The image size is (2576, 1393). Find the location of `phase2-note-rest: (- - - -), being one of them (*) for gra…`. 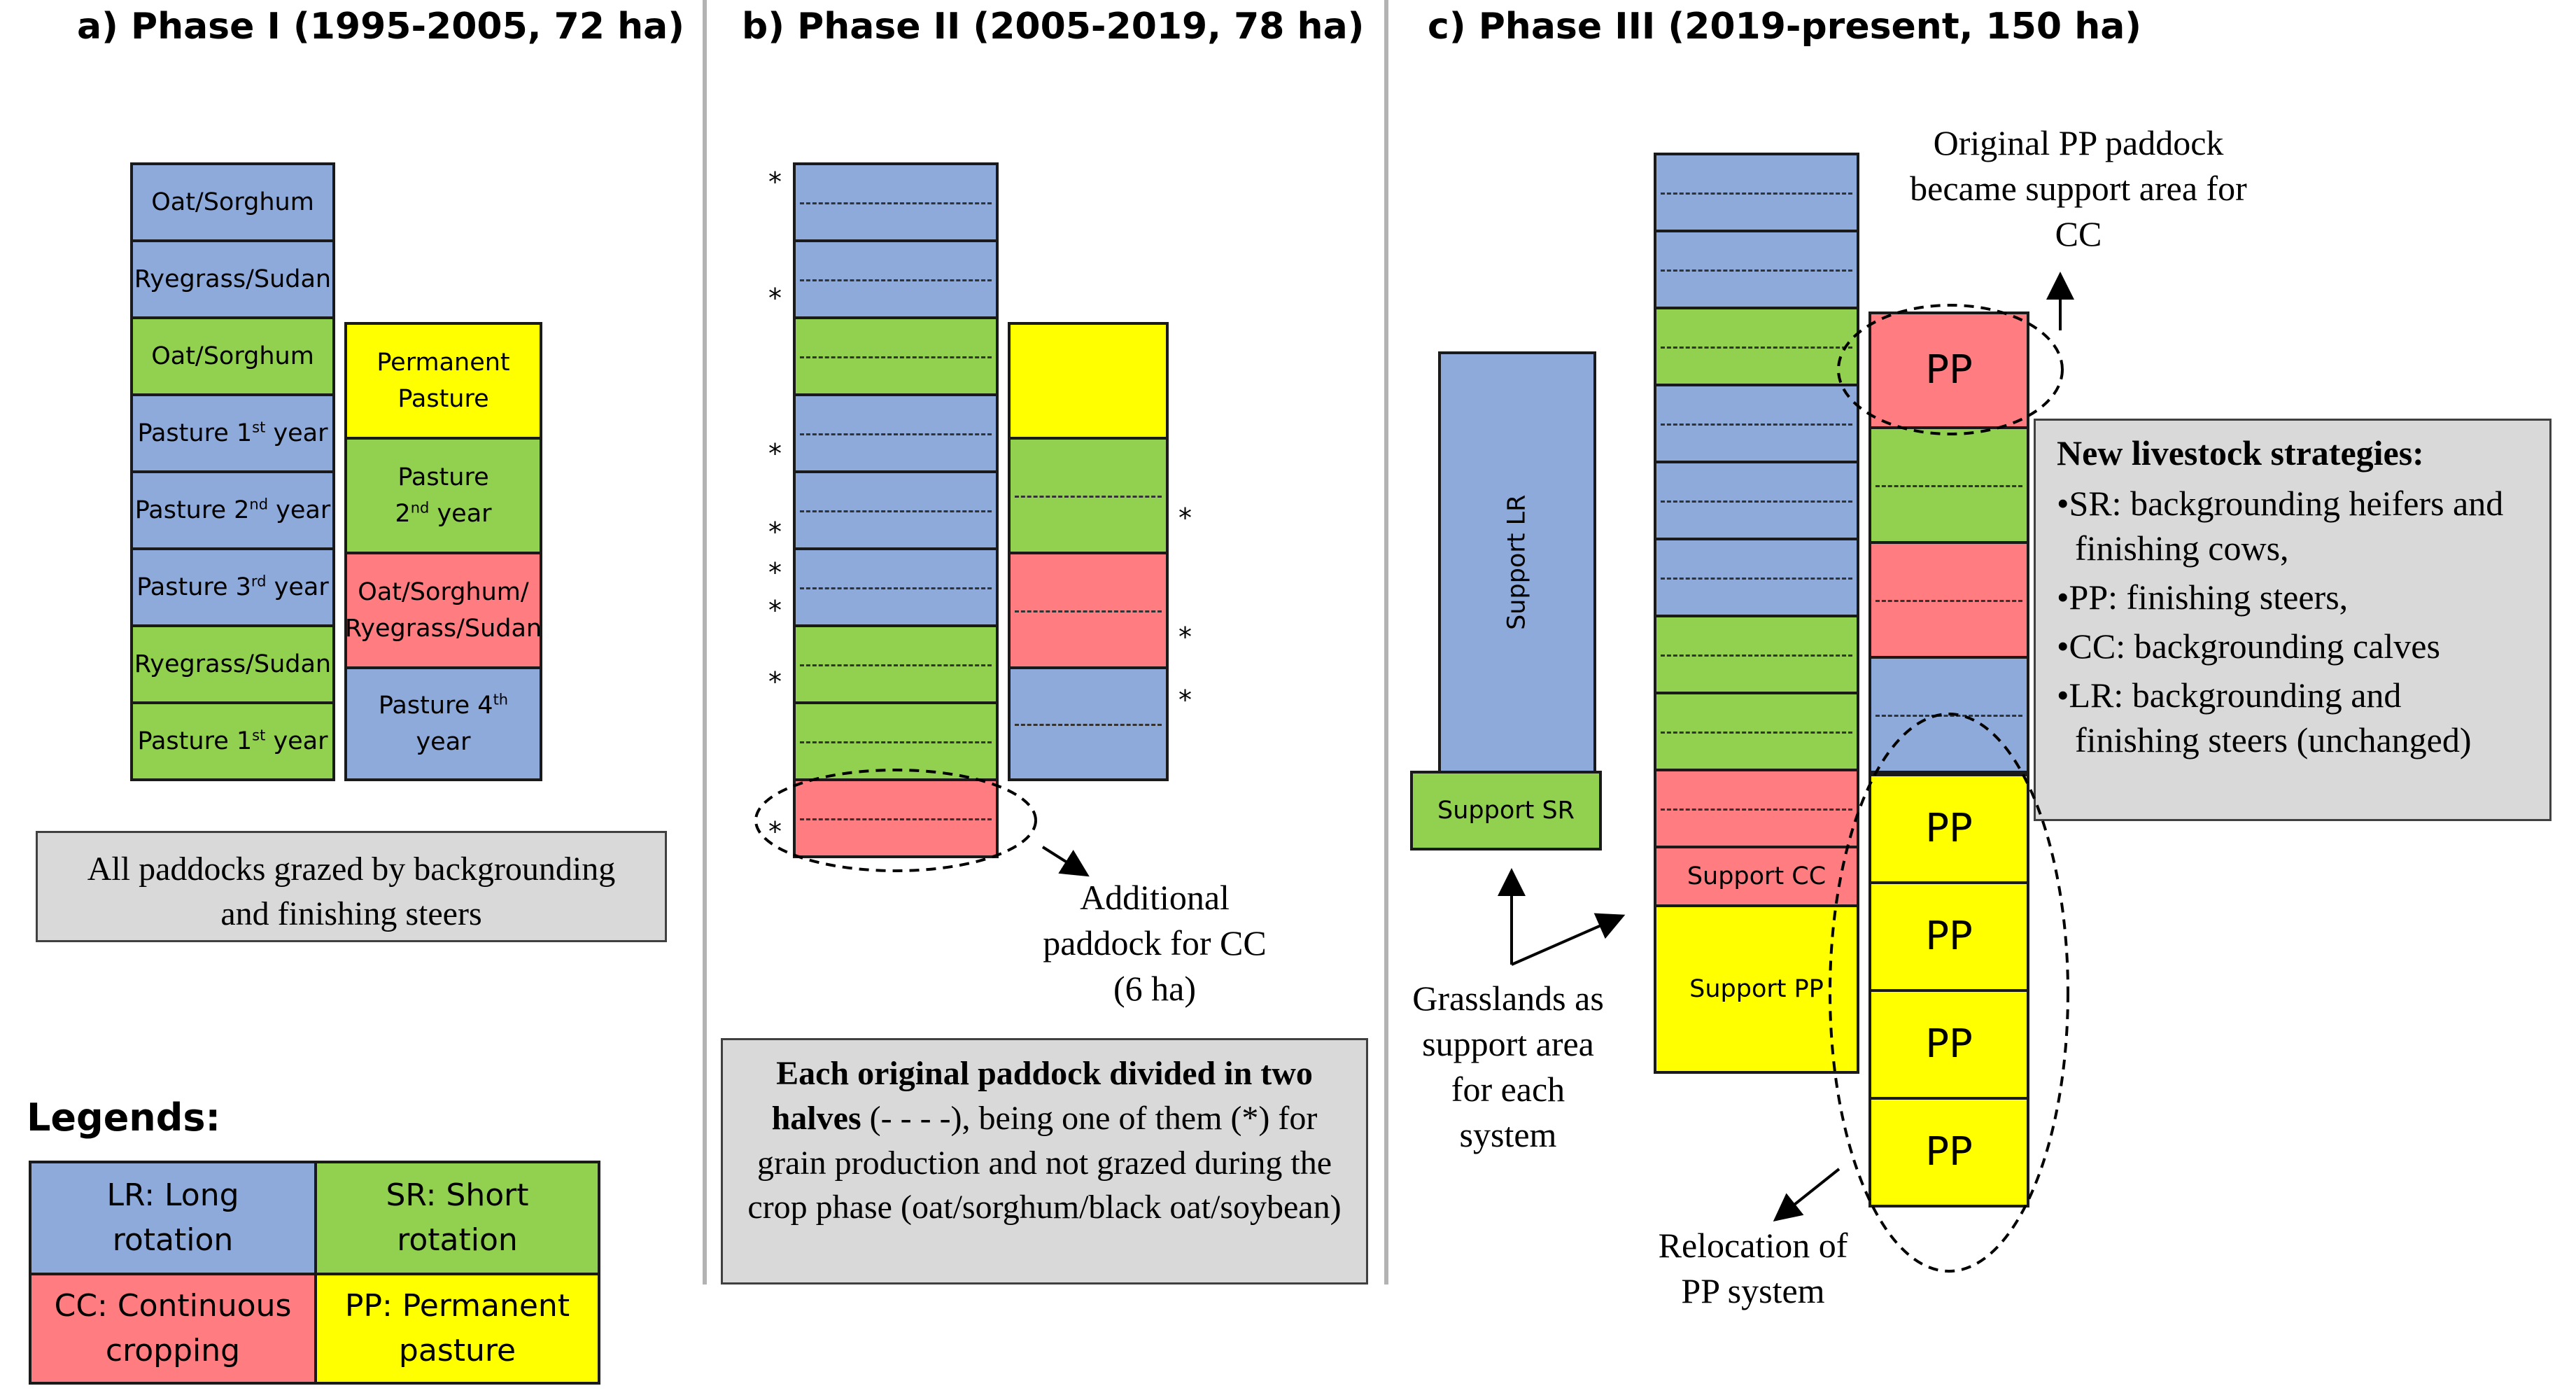

phase2-note-rest: (- - - -), being one of them (*) for gra… is located at coordinates (1044, 1162).